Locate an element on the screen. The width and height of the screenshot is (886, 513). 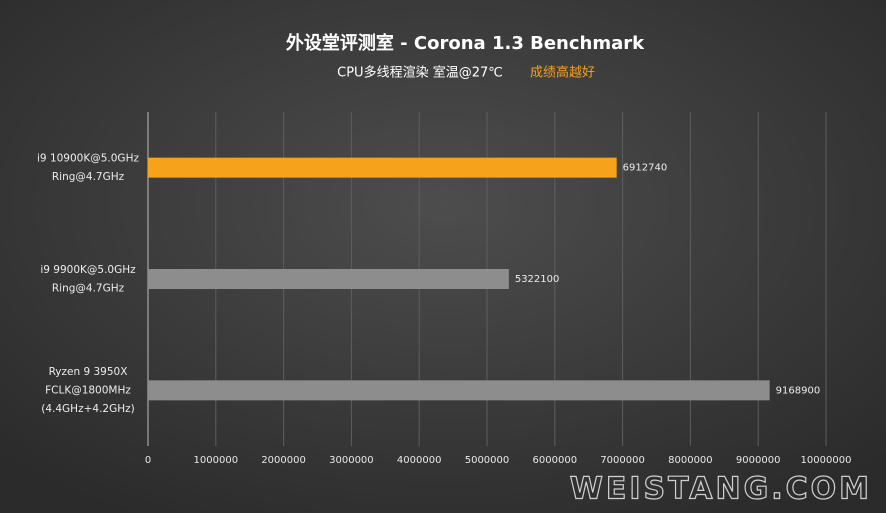
y-tick-label: i9 10900K@5.0GHz is located at coordinates (88, 158).